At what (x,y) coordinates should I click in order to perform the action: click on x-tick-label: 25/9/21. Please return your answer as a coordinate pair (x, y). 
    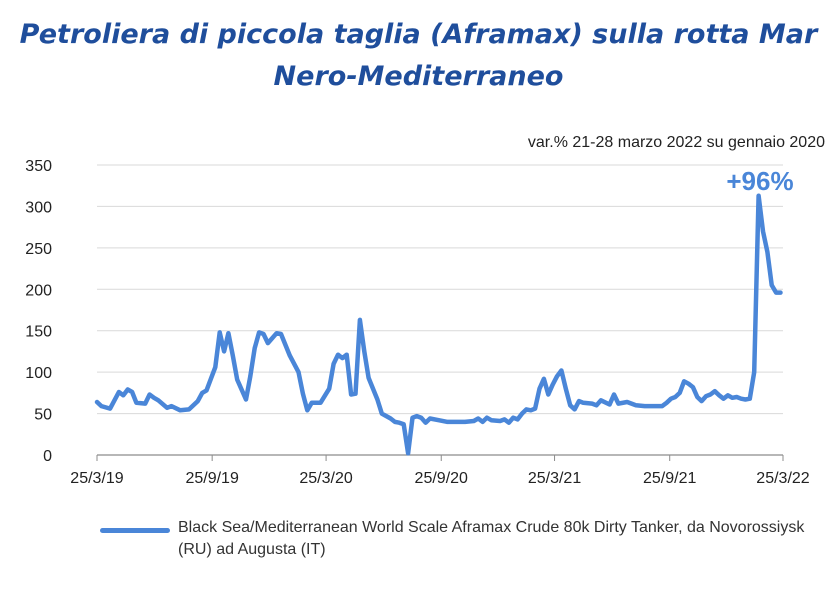
    Looking at the image, I should click on (669, 478).